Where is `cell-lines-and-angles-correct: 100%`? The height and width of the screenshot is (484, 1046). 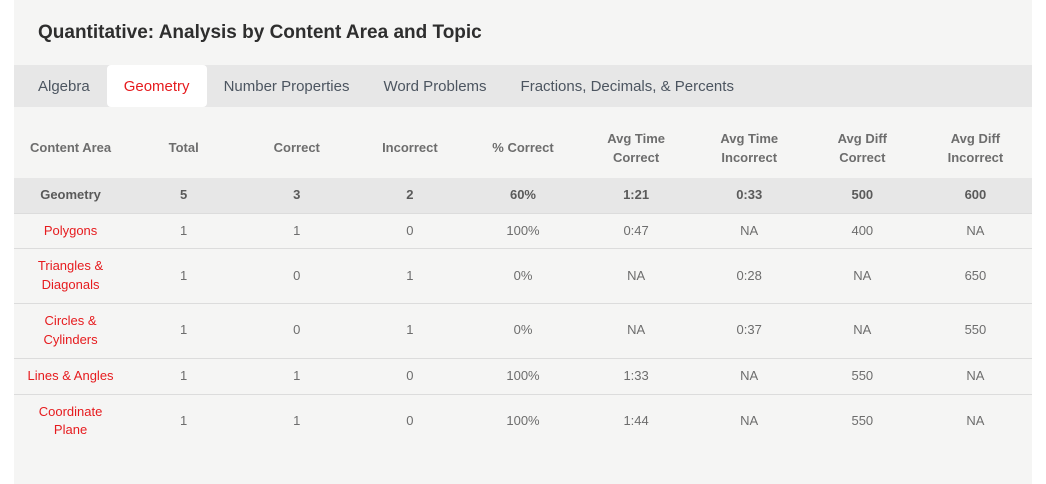
cell-lines-and-angles-correct: 100% is located at coordinates (523, 376).